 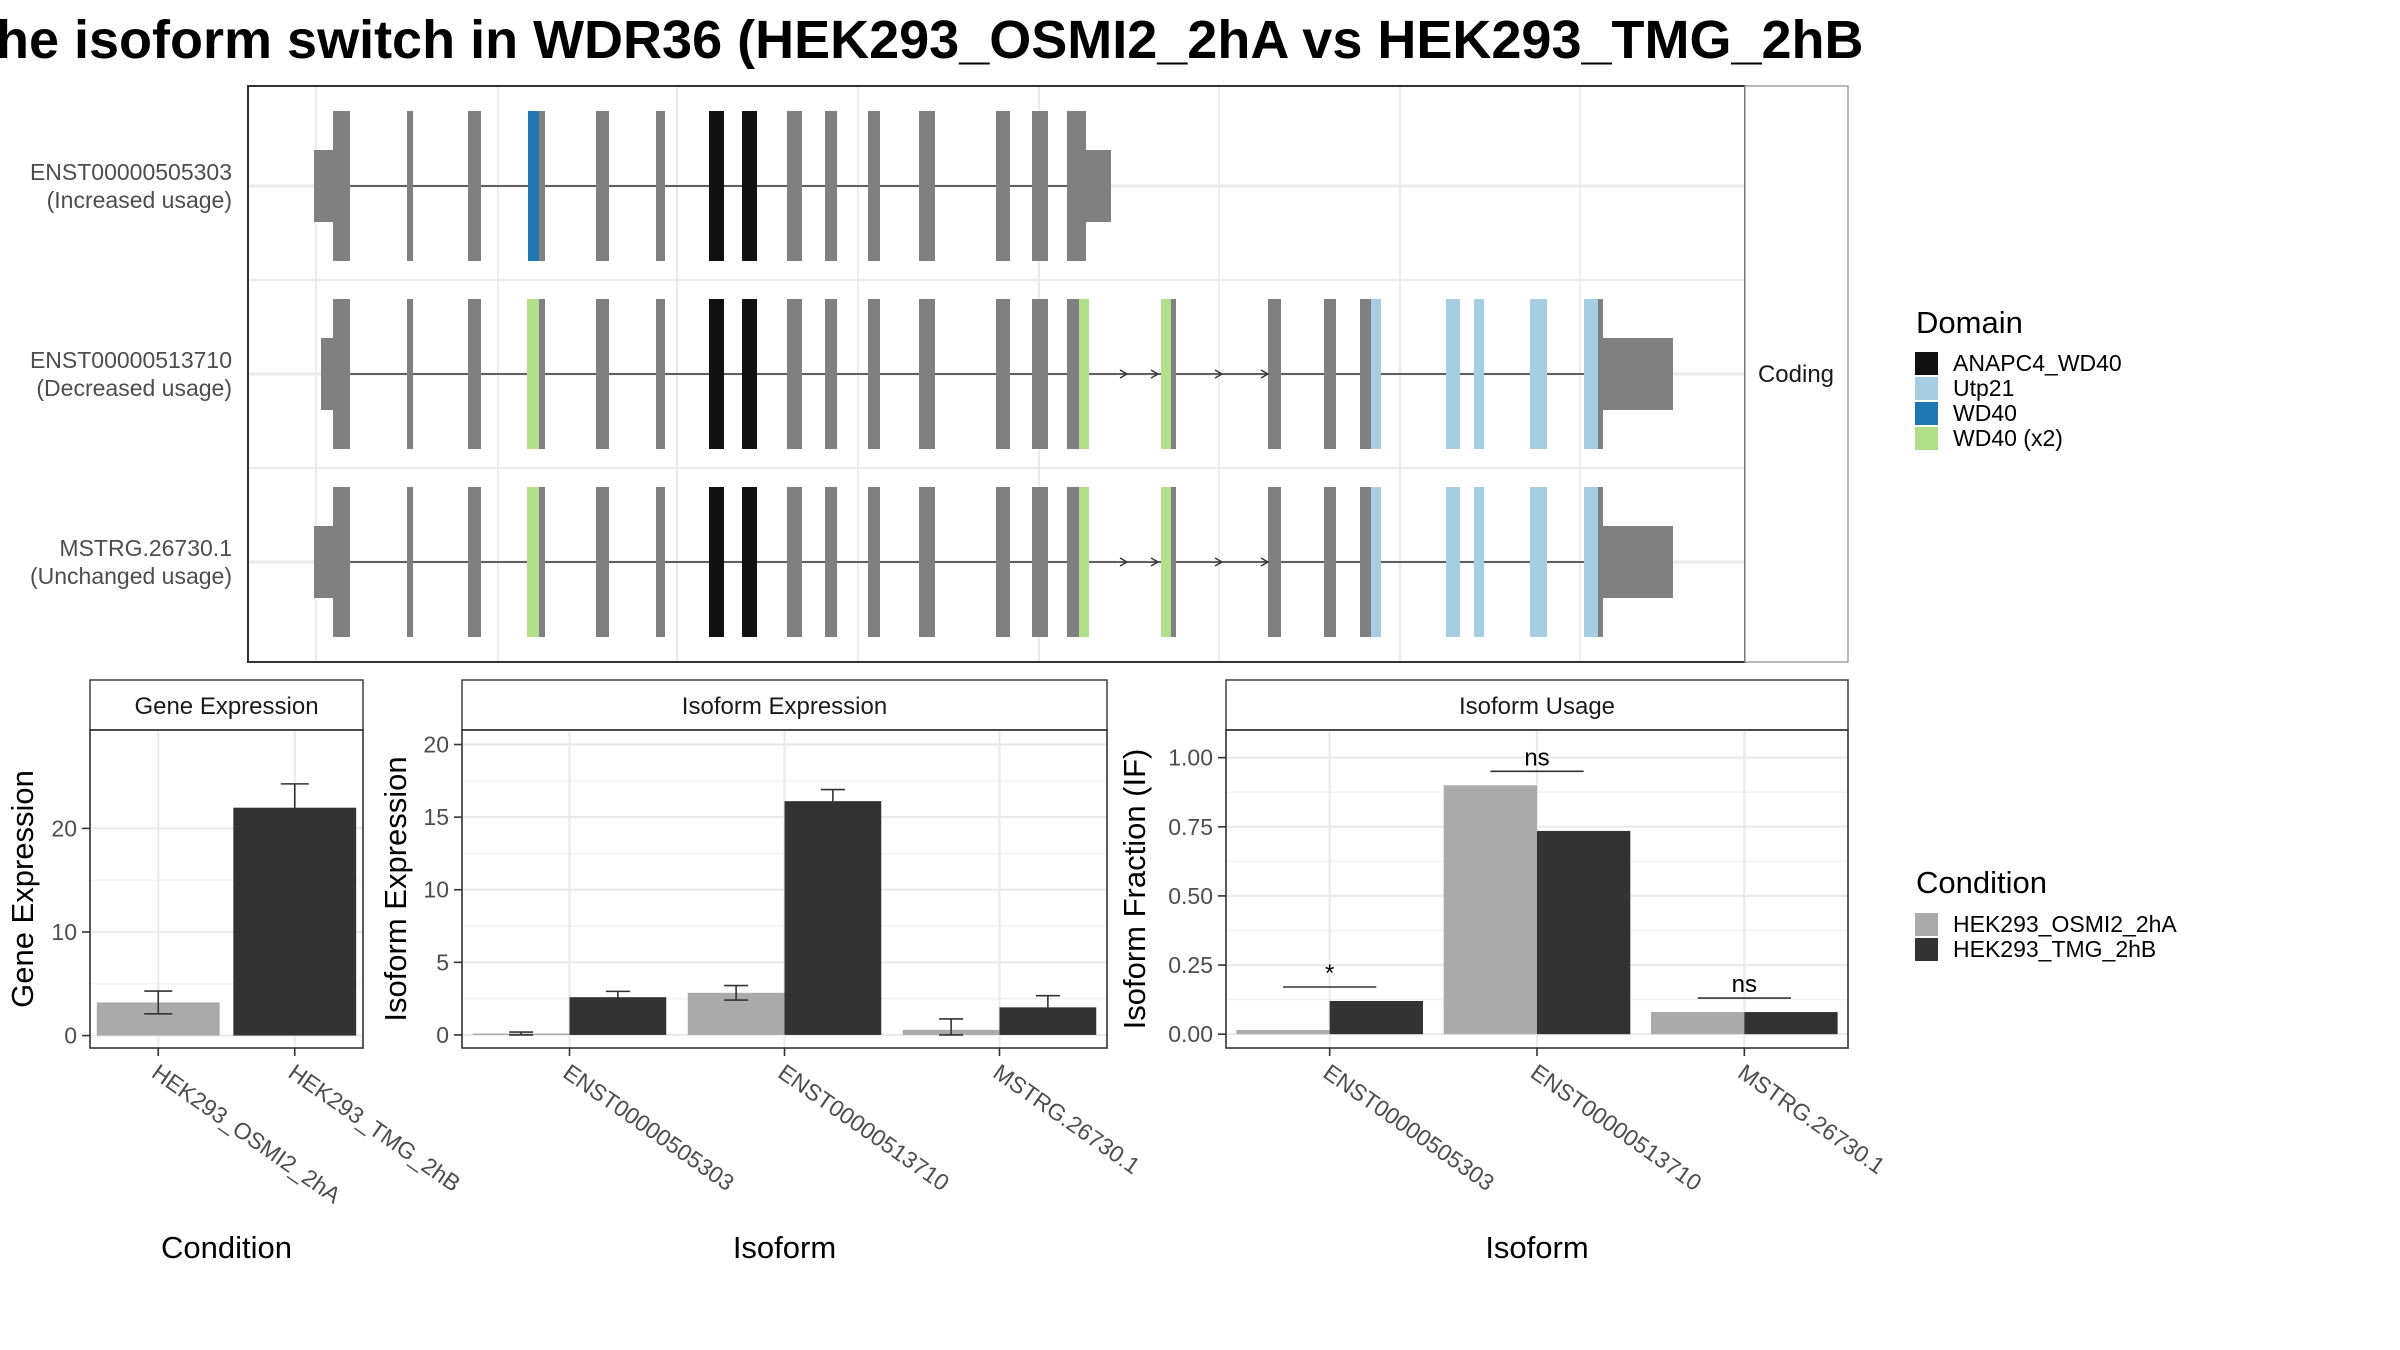 What do you see at coordinates (1811, 1119) in the screenshot?
I see `x-tick-label: MSTRG.26730.1` at bounding box center [1811, 1119].